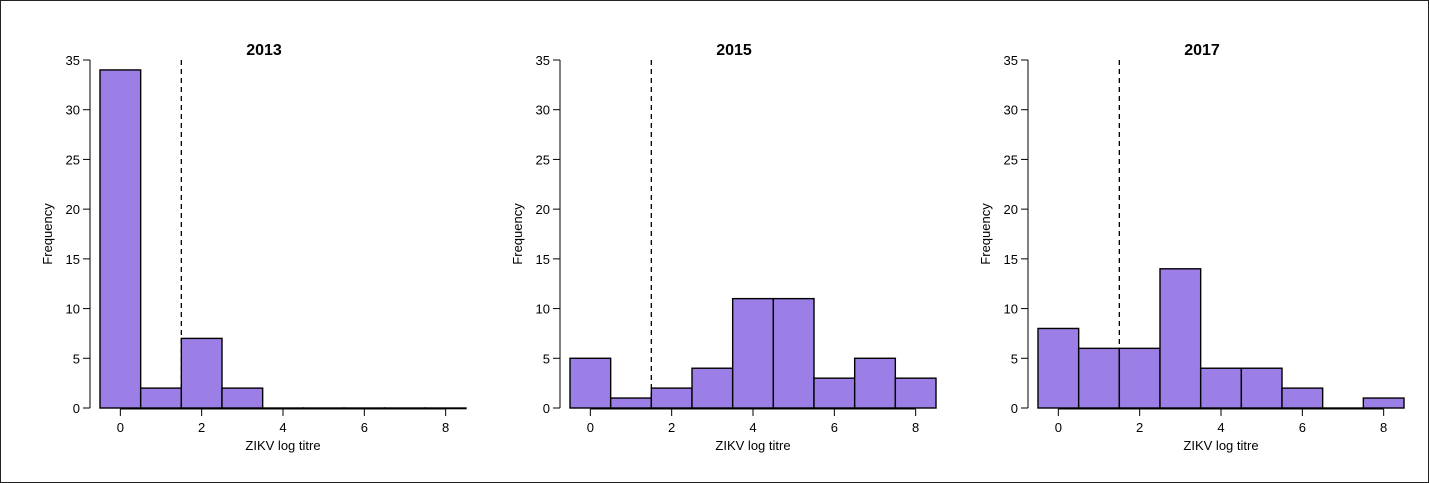 The height and width of the screenshot is (483, 1429). I want to click on panel-title: 2013, so click(264, 50).